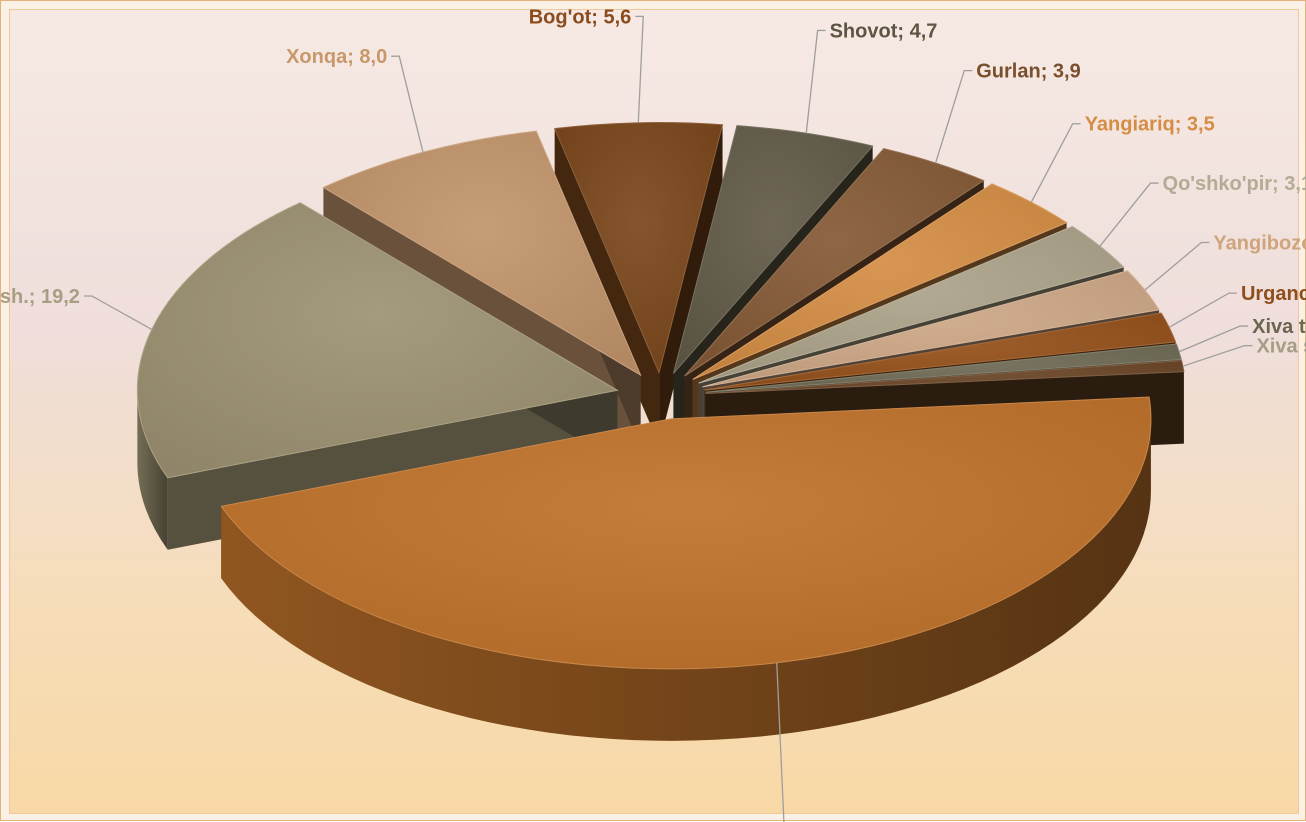 This screenshot has width=1306, height=822. What do you see at coordinates (1202, 310) in the screenshot?
I see `leader-line-urganch-t` at bounding box center [1202, 310].